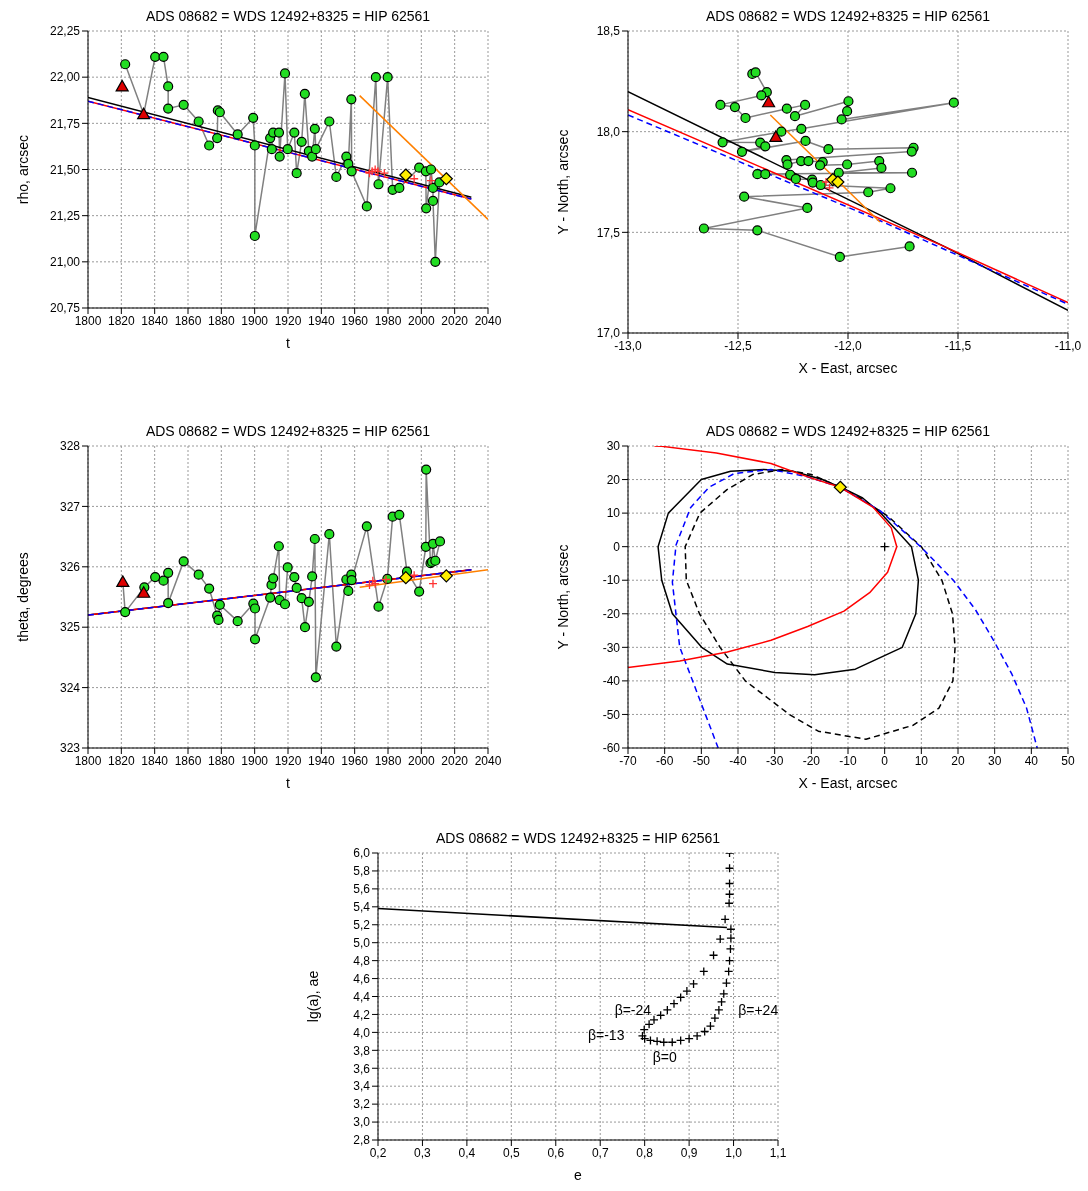 The height and width of the screenshot is (1191, 1088). What do you see at coordinates (511, 1152) in the screenshot?
I see `x-tick-label: 0,5` at bounding box center [511, 1152].